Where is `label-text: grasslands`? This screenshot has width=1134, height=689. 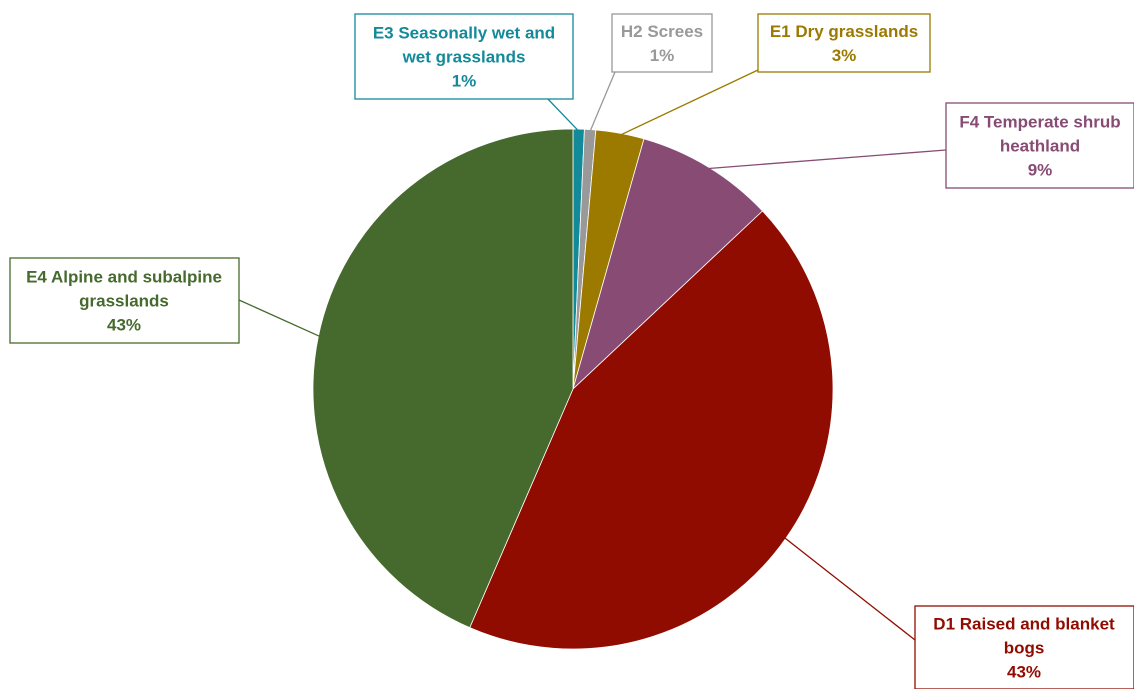 label-text: grasslands is located at coordinates (124, 301).